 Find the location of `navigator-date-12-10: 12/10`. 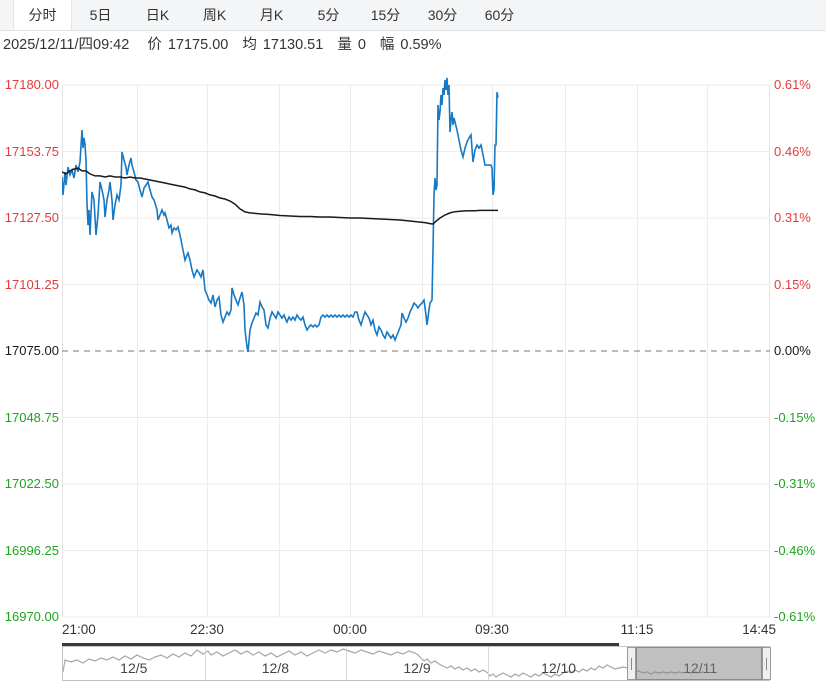

navigator-date-12-10: 12/10 is located at coordinates (559, 668).